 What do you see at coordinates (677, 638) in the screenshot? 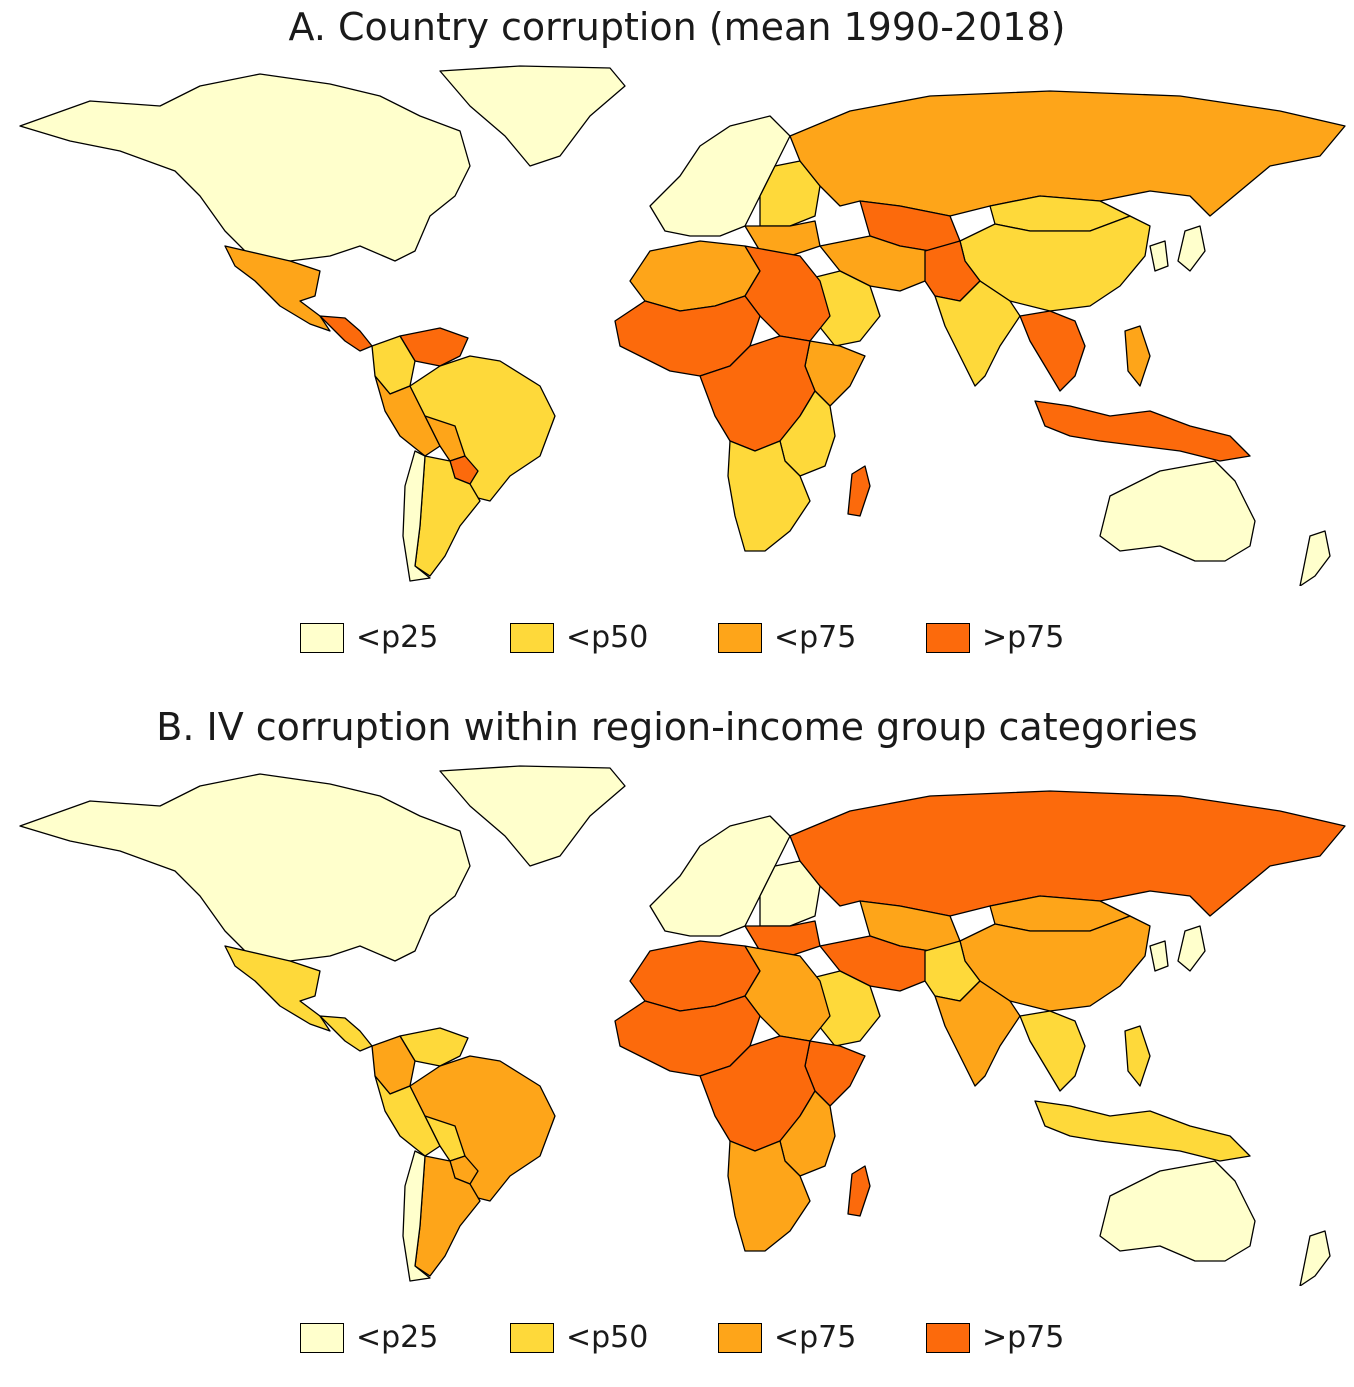
I see `panel-a-legend: <p25 <p50 <p75 >p75` at bounding box center [677, 638].